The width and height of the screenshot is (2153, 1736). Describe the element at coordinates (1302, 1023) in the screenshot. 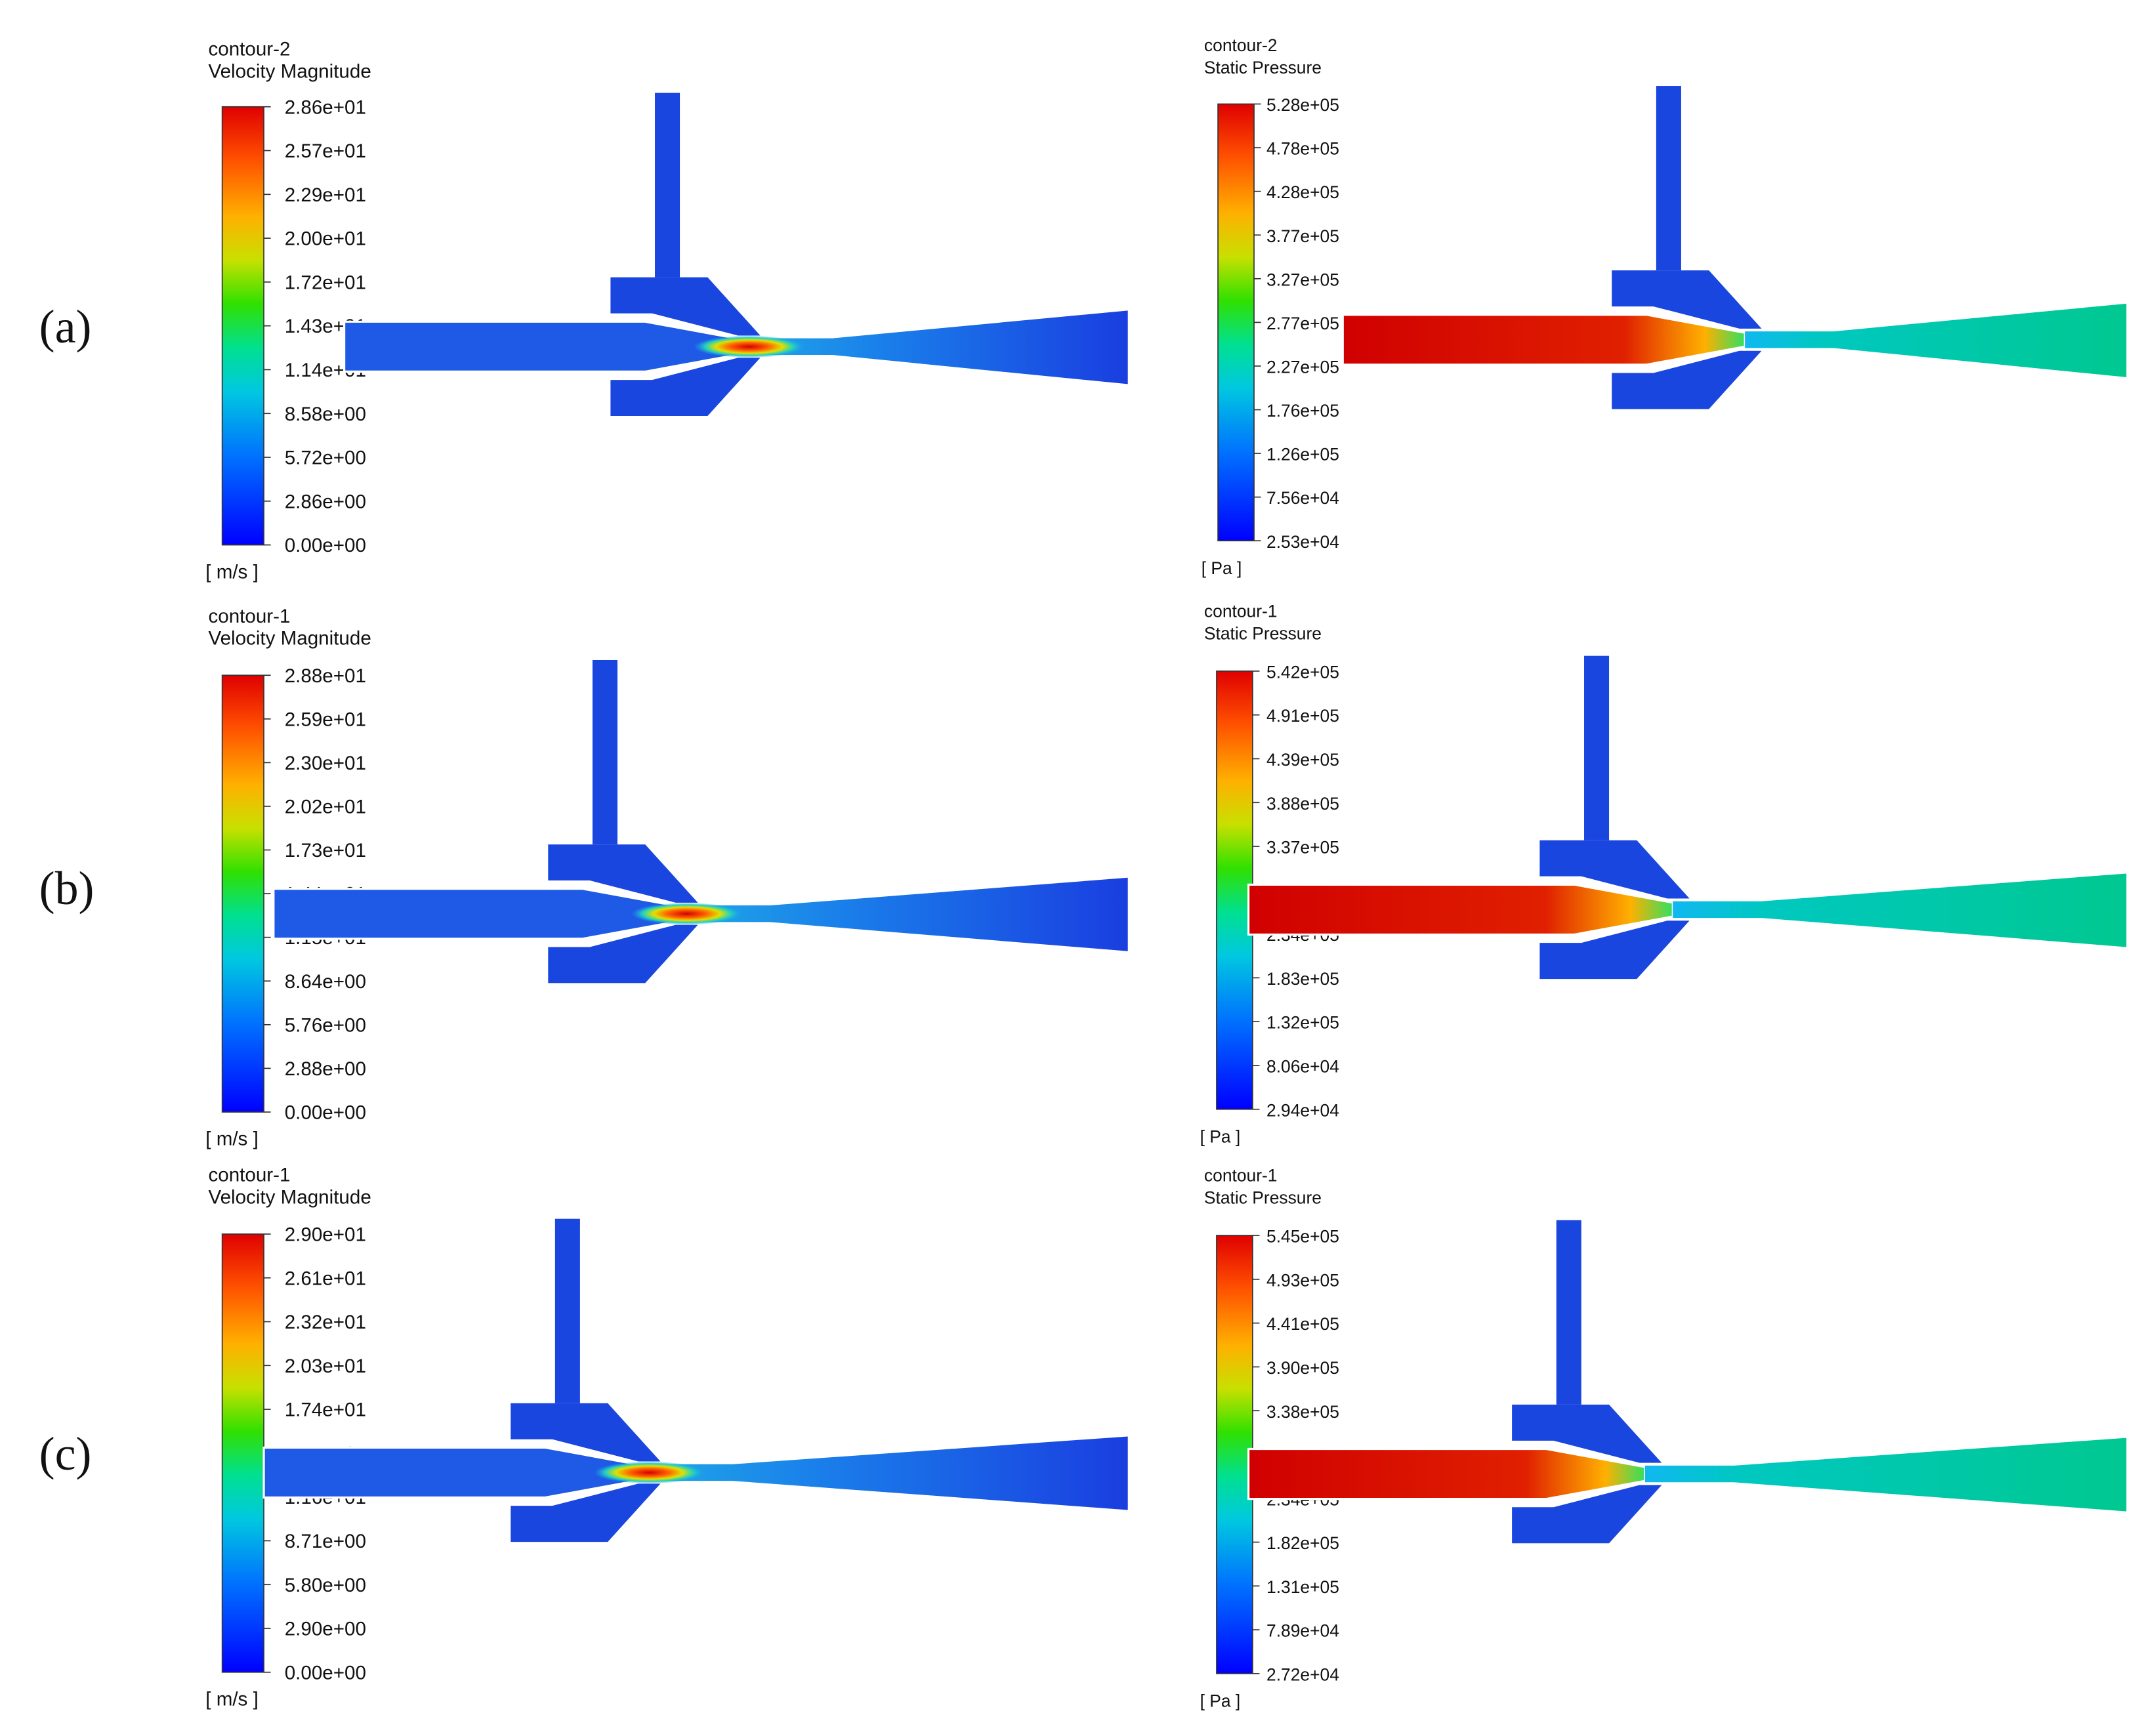

I see `colorbar-label: 1.32e+05` at that location.